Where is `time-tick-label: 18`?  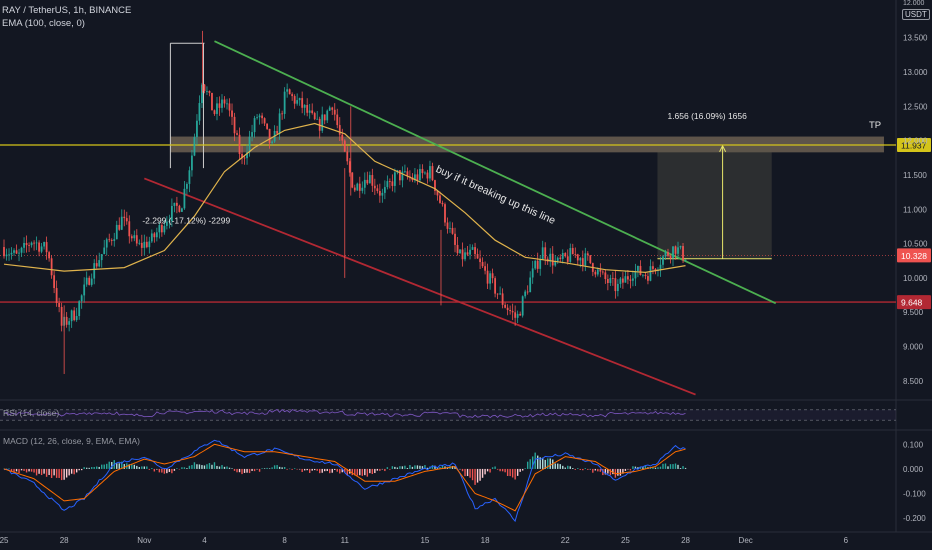 time-tick-label: 18 is located at coordinates (485, 540).